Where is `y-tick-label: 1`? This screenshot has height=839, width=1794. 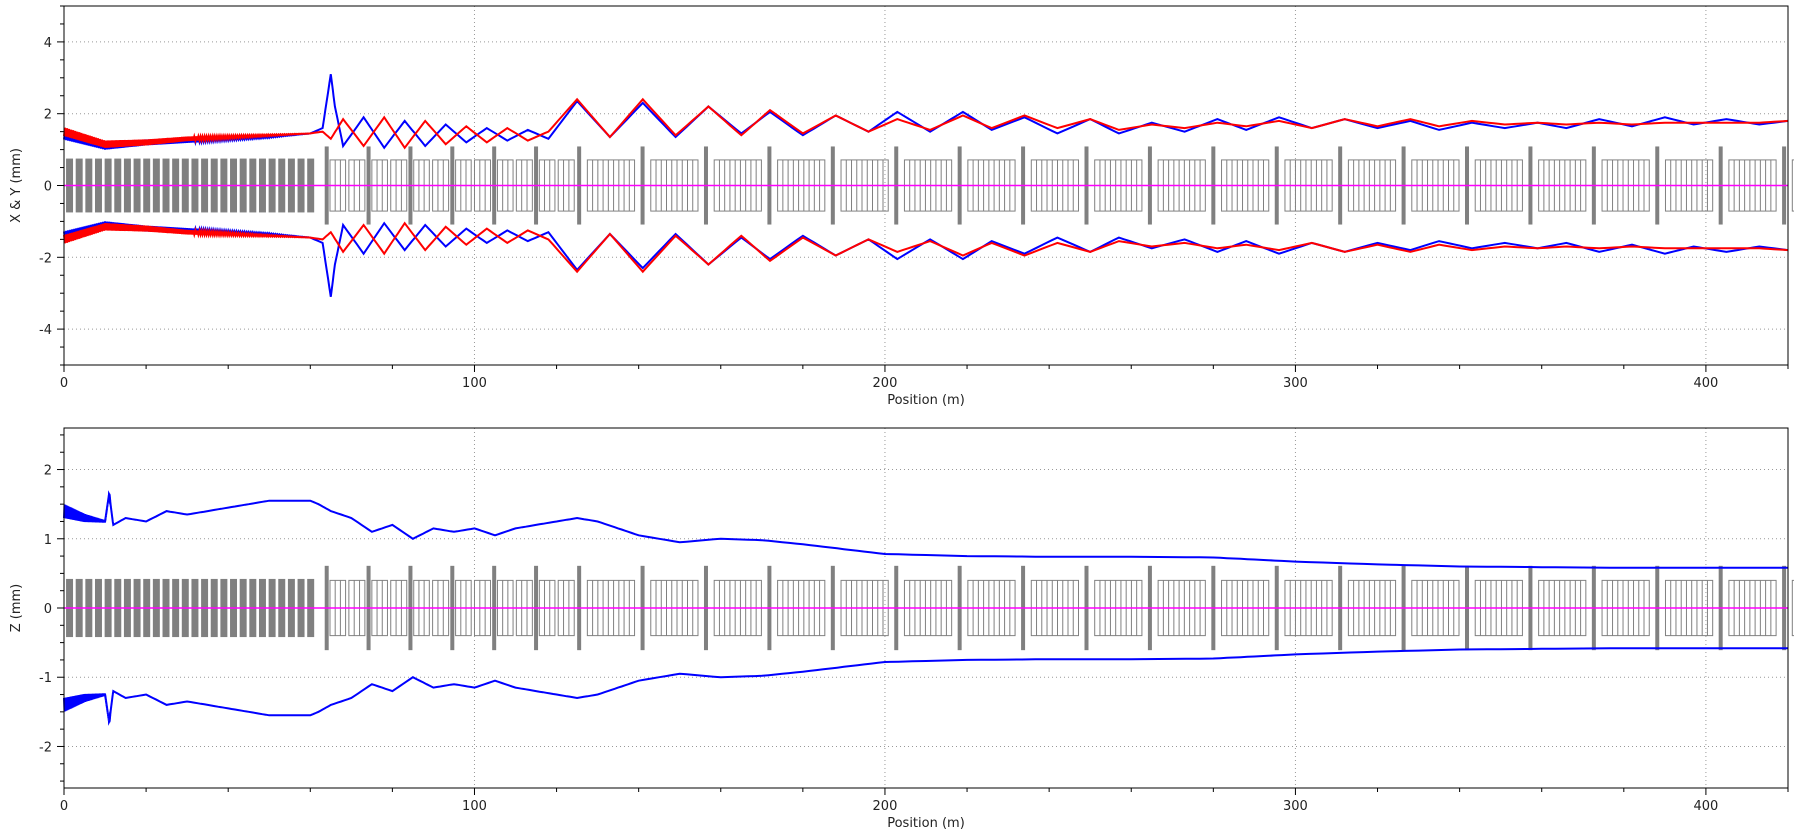
y-tick-label: 1 is located at coordinates (48, 540).